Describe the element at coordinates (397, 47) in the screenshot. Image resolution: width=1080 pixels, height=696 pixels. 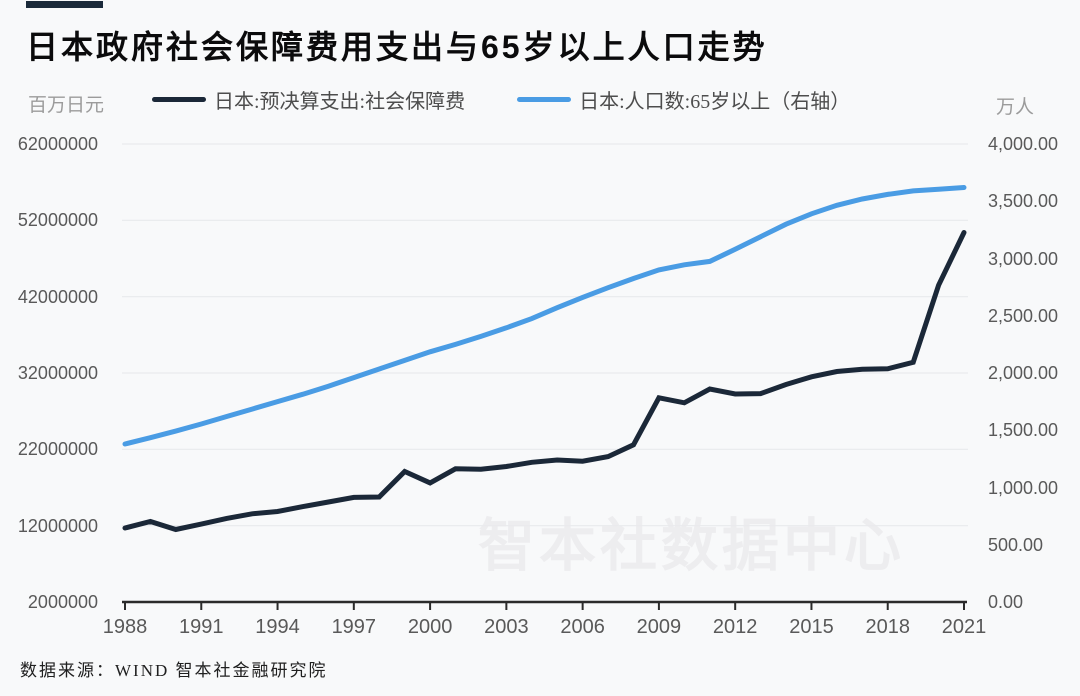
I see `chart-title: 日本政府社会保障费用支出与65岁以上人口走势` at that location.